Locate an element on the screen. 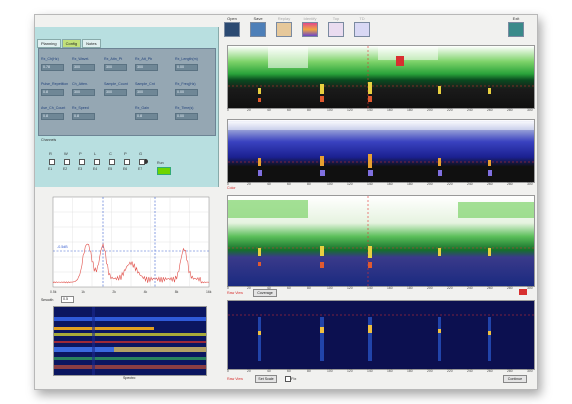 Image resolution: width=572 pixels, height=404 pixels. status-label: Run is located at coordinates (160, 163).